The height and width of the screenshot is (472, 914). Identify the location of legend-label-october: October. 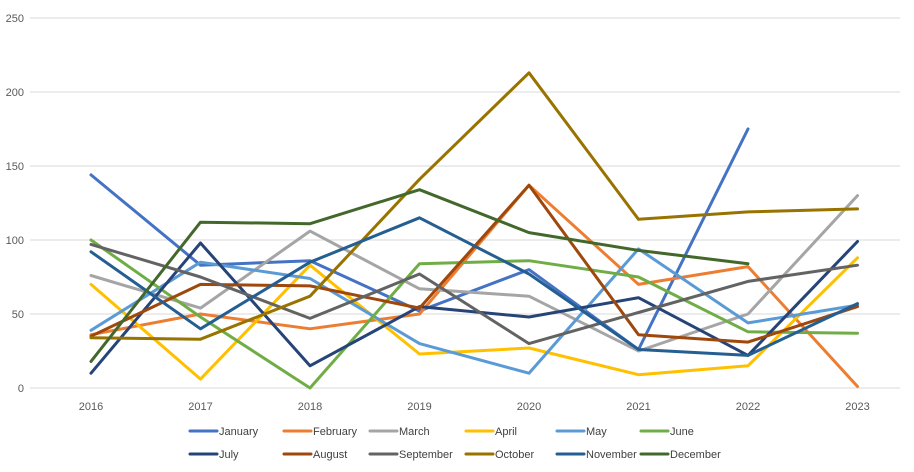
(514, 455).